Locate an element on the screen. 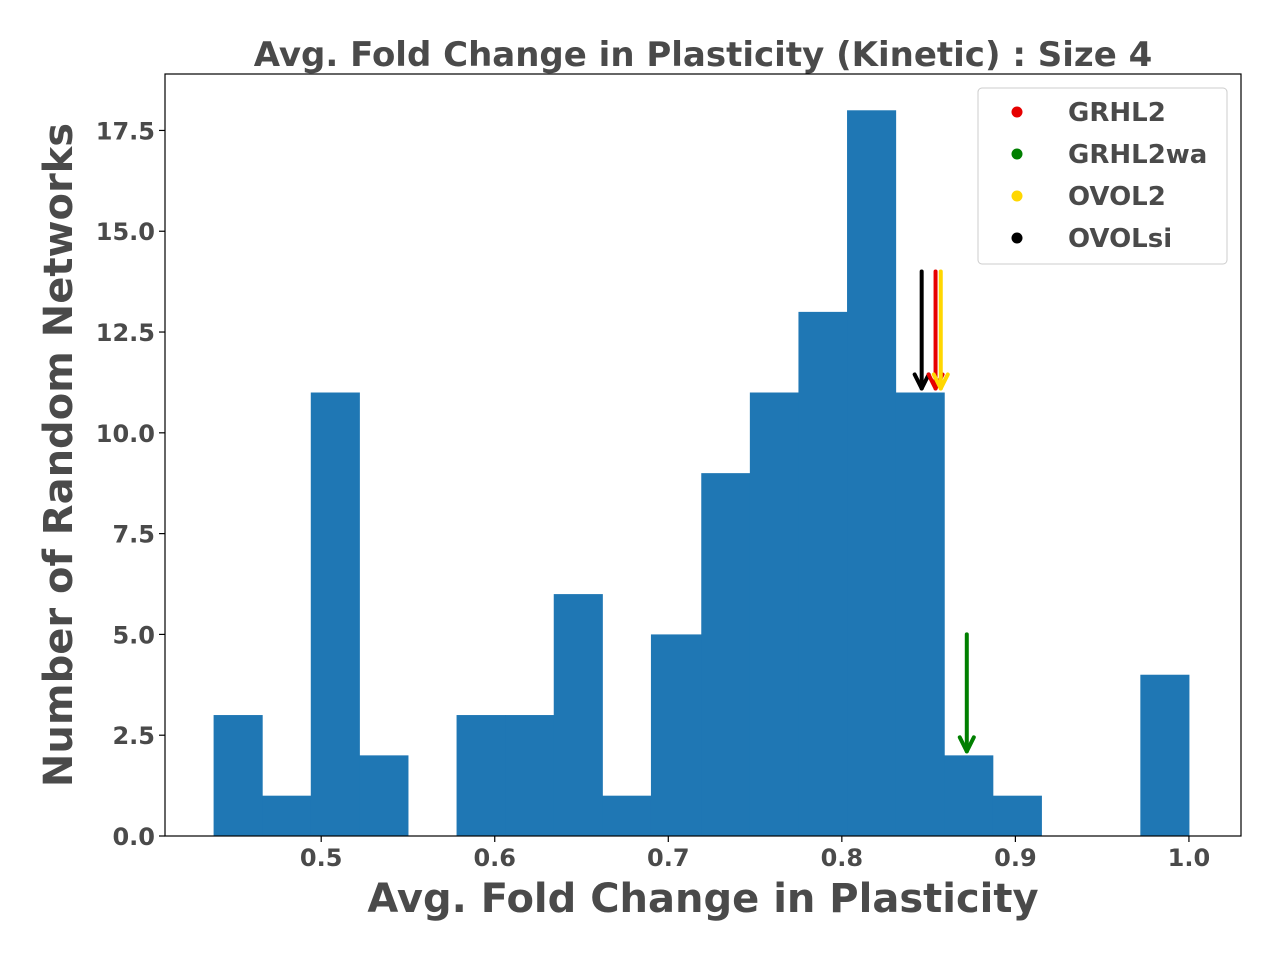  x-tick-label: 0.7 is located at coordinates (668, 858).